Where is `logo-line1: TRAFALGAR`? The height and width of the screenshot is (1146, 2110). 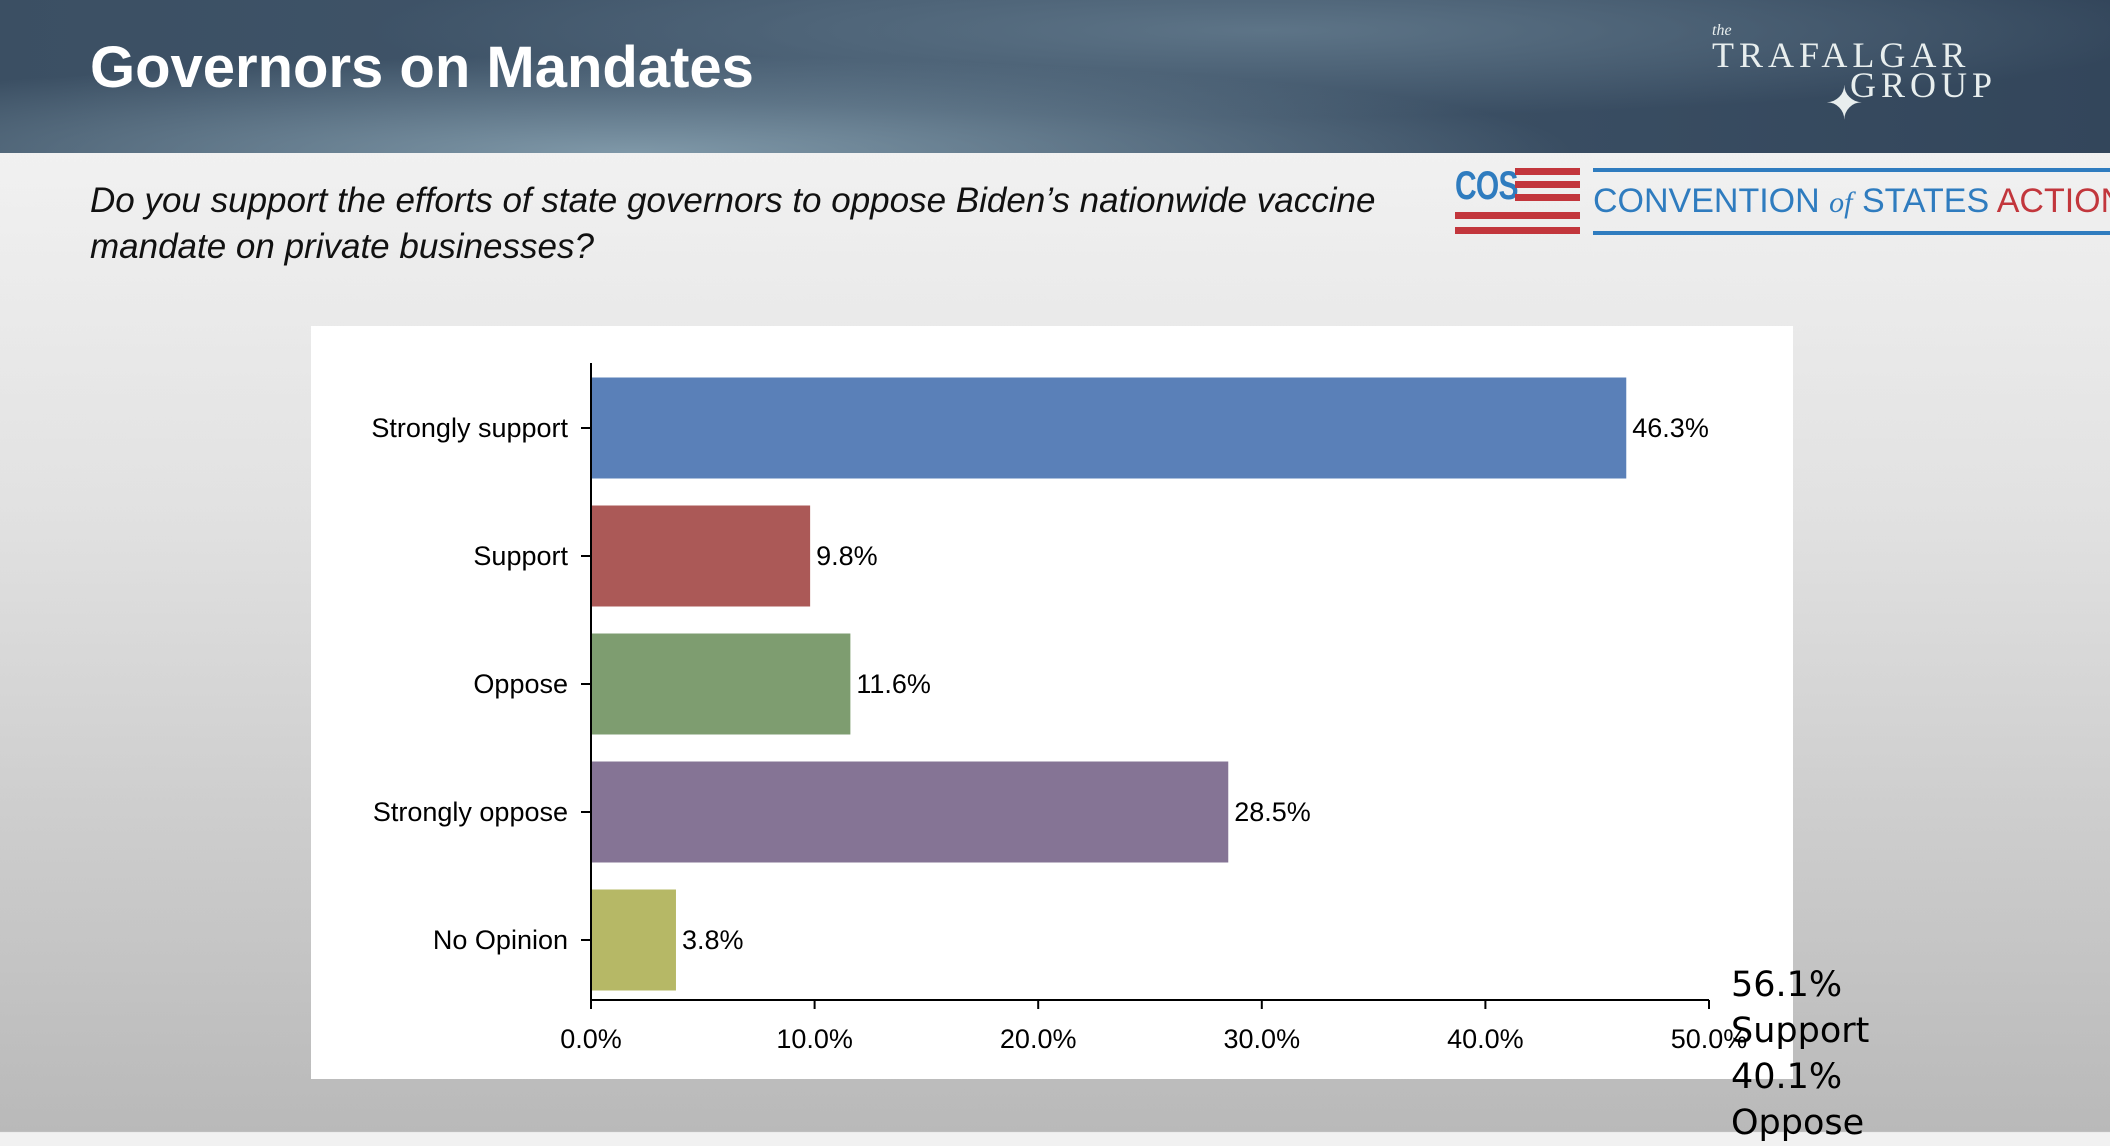 logo-line1: TRAFALGAR is located at coordinates (1841, 55).